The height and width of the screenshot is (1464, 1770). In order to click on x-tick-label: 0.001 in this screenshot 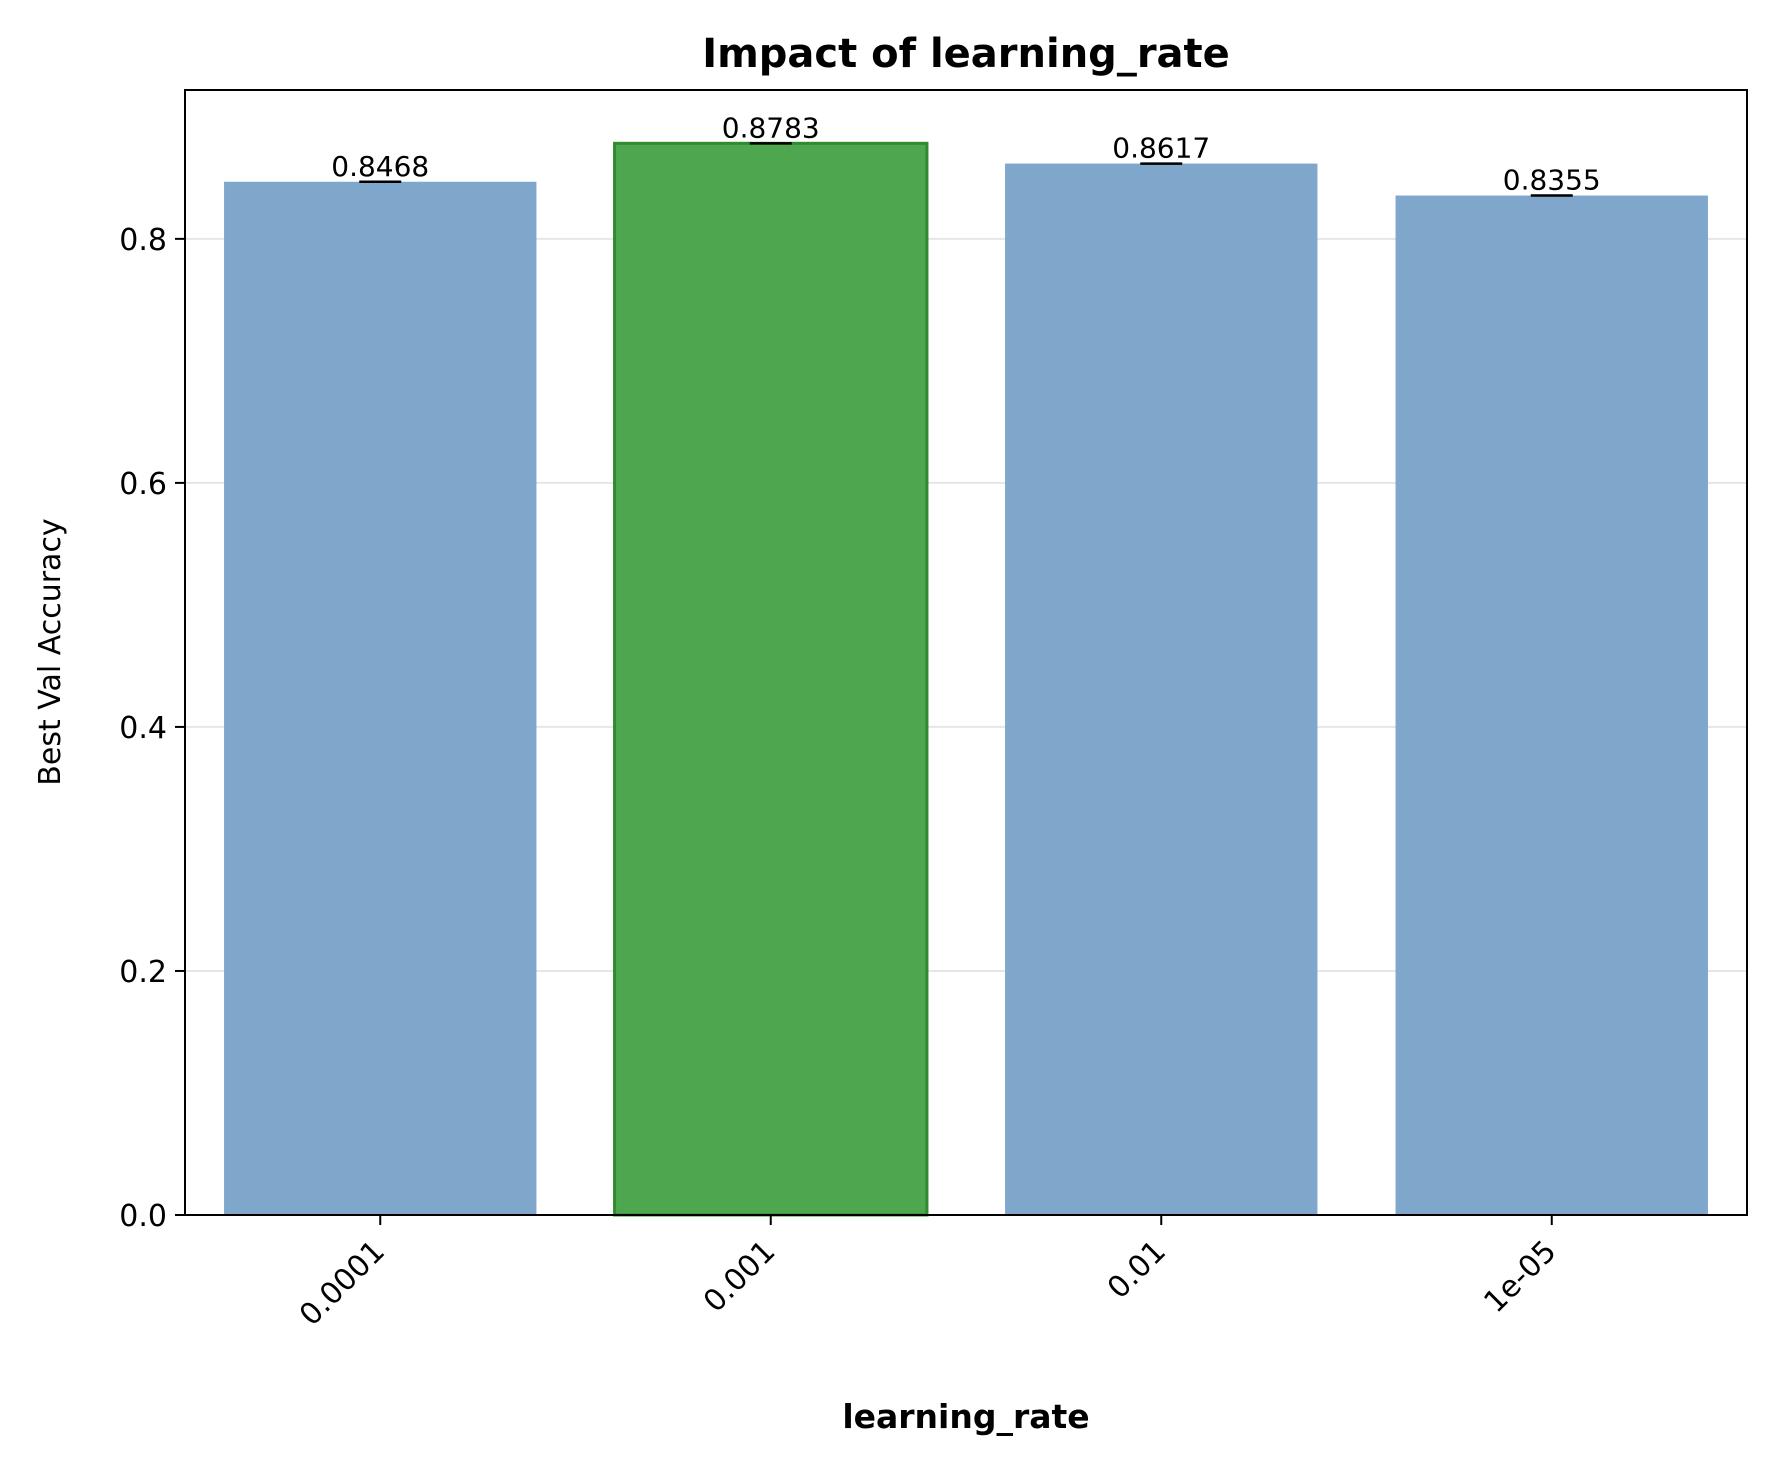, I will do `click(739, 1276)`.